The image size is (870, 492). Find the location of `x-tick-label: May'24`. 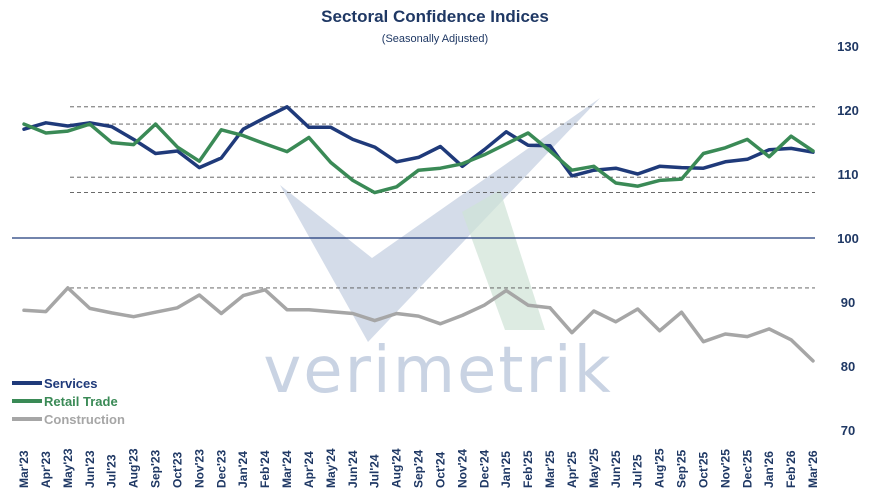

x-tick-label: May'24 is located at coordinates (331, 468).